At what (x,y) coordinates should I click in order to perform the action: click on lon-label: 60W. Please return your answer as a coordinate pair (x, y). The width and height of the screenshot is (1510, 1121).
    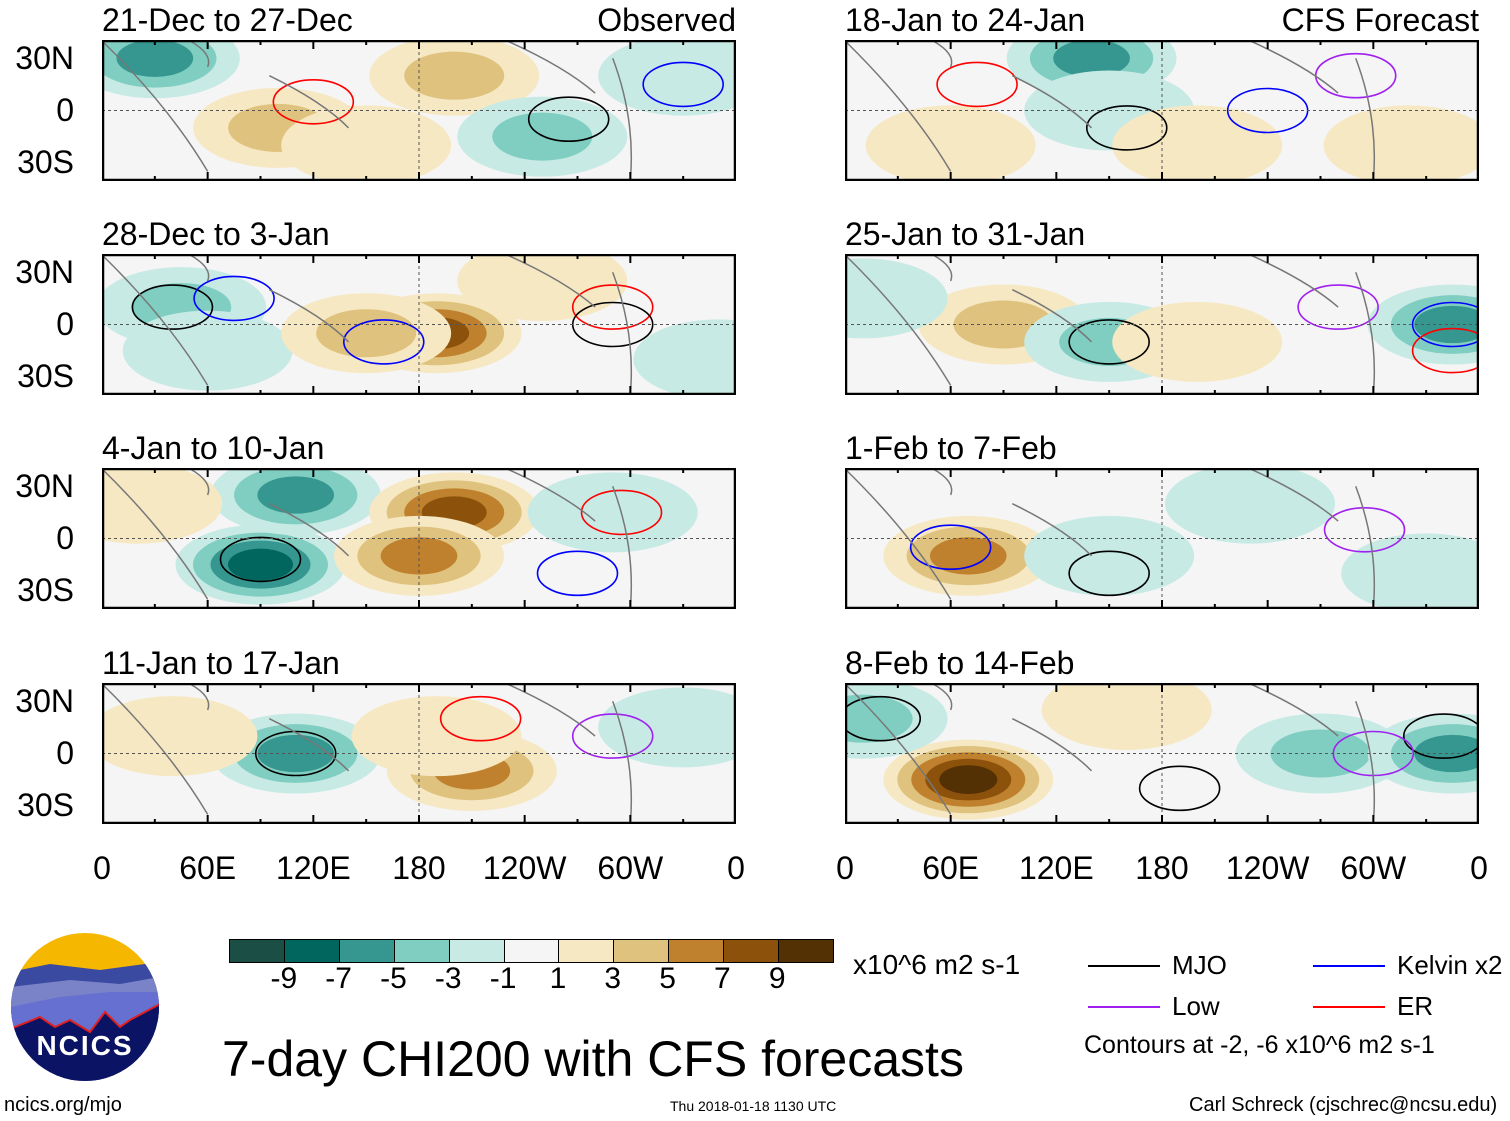
    Looking at the image, I should click on (630, 868).